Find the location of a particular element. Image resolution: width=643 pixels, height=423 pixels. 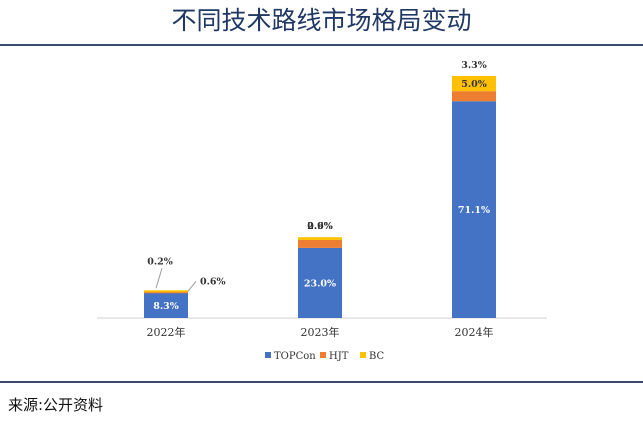

legend-swatch-hjt is located at coordinates (323, 355).